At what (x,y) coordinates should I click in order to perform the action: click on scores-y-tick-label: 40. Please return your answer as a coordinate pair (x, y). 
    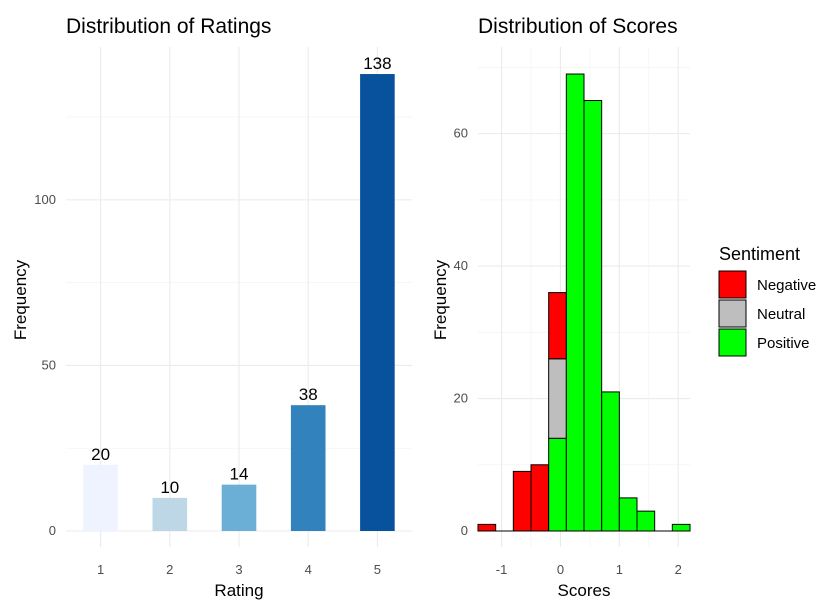
    Looking at the image, I should click on (461, 265).